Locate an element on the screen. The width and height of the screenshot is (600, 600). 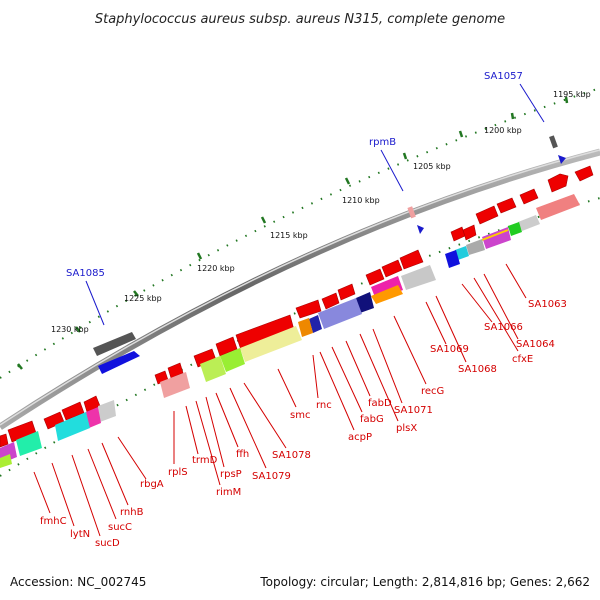
gene-label-rbga: rbgA is located at coordinates (152, 484).